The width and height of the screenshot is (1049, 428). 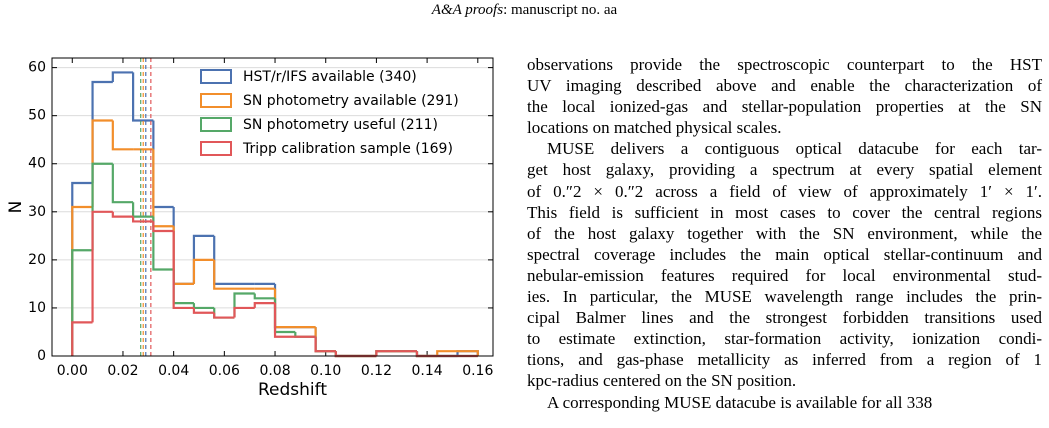 I want to click on running-header: A&A proofs: manuscript no. aa, so click(x=524, y=10).